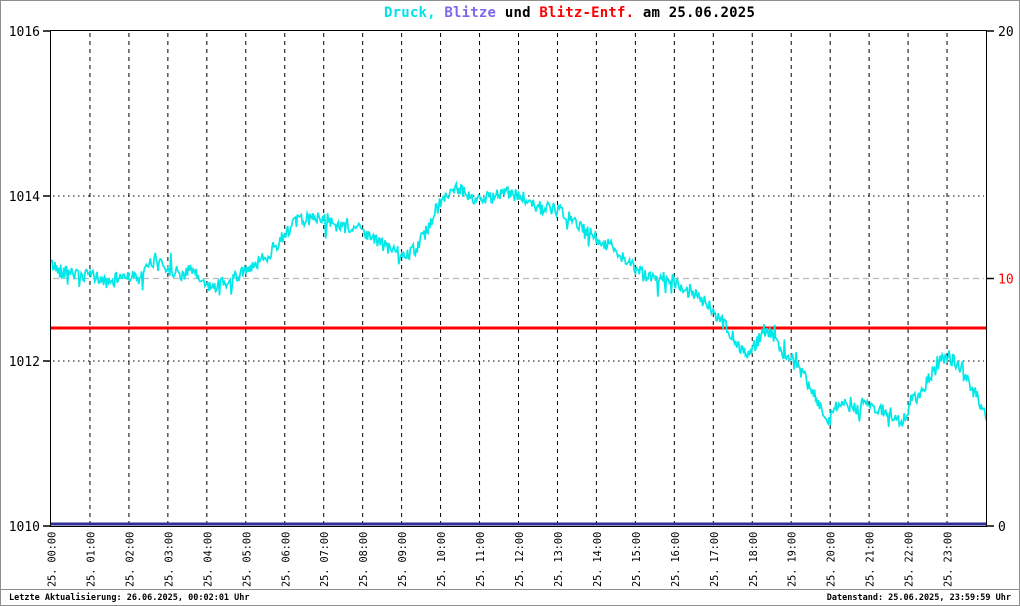 The image size is (1020, 606). Describe the element at coordinates (325, 559) in the screenshot. I see `x-axis-label: 25. 07:00` at that location.